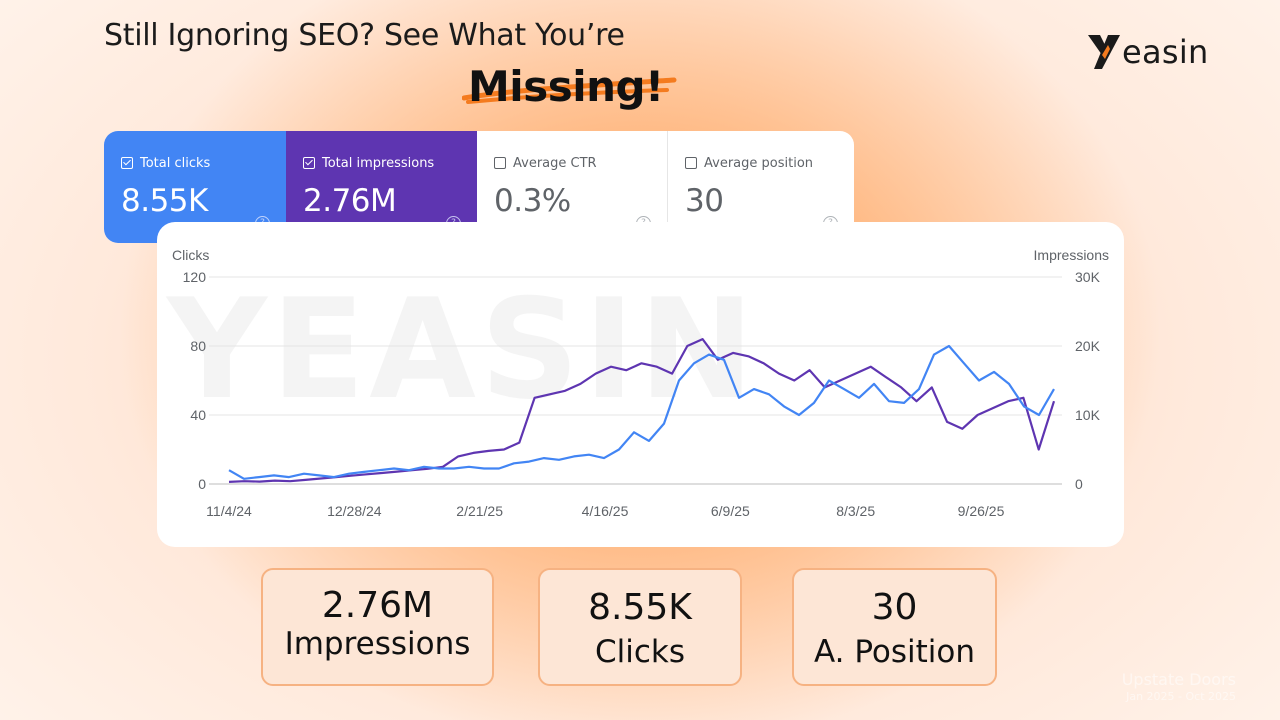 This screenshot has width=1280, height=720. What do you see at coordinates (461, 349) in the screenshot?
I see `chart-watermark: YEASIN` at bounding box center [461, 349].